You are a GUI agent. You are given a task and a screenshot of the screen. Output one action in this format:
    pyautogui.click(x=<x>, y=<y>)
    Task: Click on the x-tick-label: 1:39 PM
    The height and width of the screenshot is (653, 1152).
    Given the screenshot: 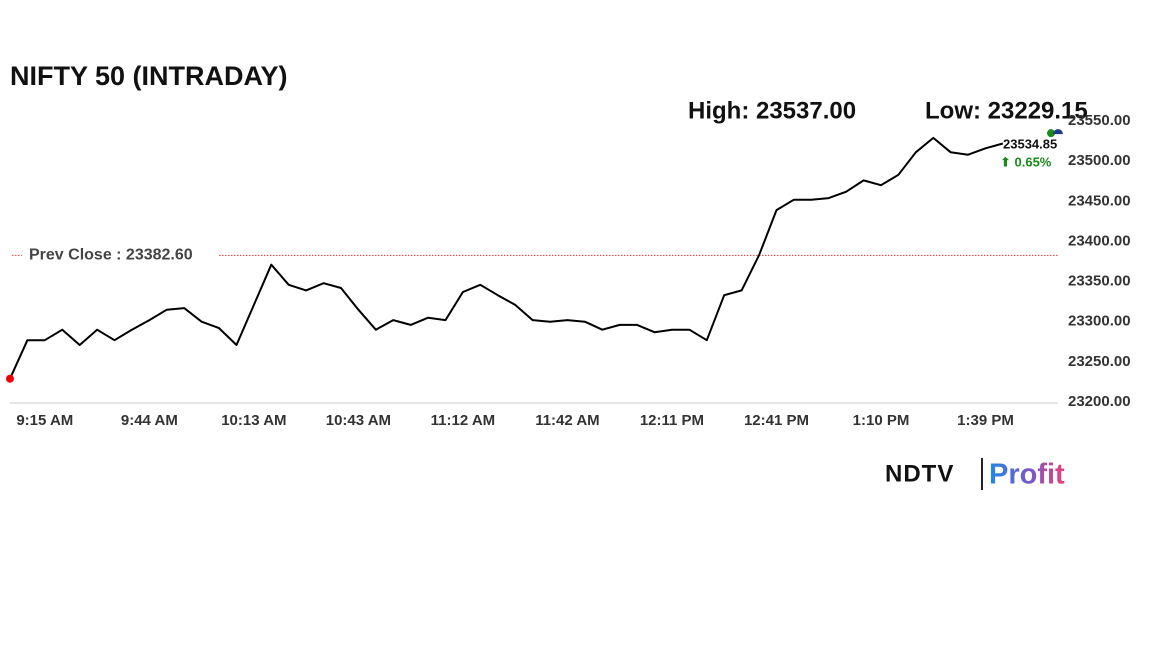 What is the action you would take?
    pyautogui.click(x=985, y=420)
    